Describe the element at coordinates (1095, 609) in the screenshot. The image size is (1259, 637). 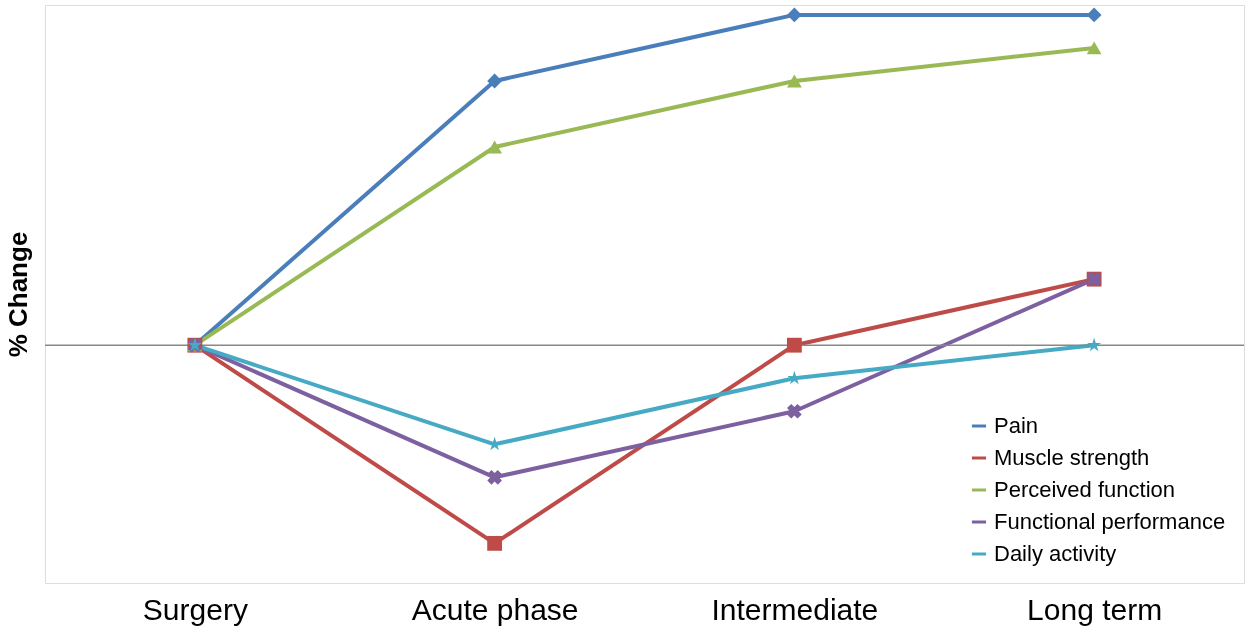
I see `x-tick-label: Long term` at that location.